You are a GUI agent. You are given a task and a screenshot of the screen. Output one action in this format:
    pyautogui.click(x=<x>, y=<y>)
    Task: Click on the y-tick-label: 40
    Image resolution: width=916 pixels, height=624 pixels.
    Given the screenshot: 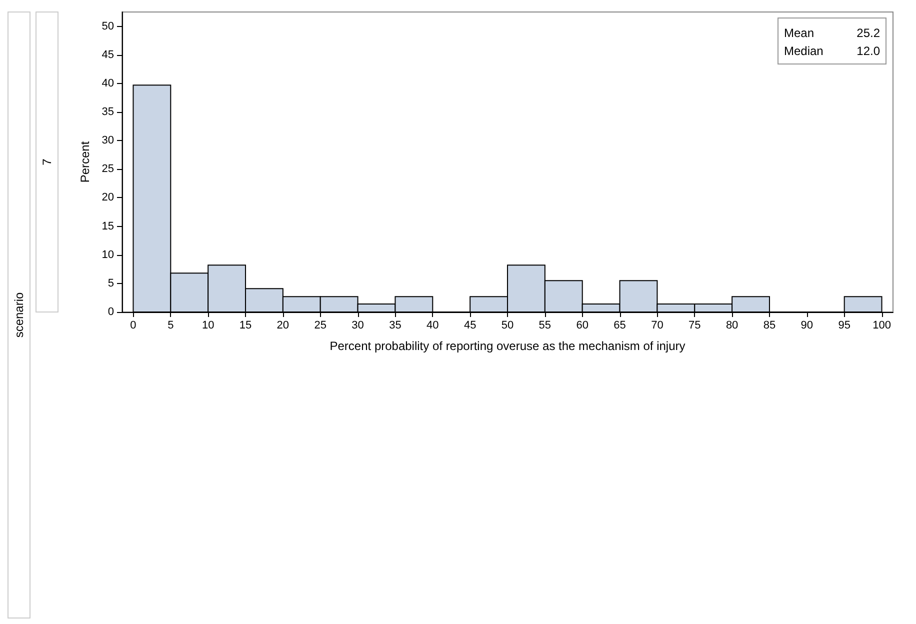 What is the action you would take?
    pyautogui.click(x=108, y=83)
    